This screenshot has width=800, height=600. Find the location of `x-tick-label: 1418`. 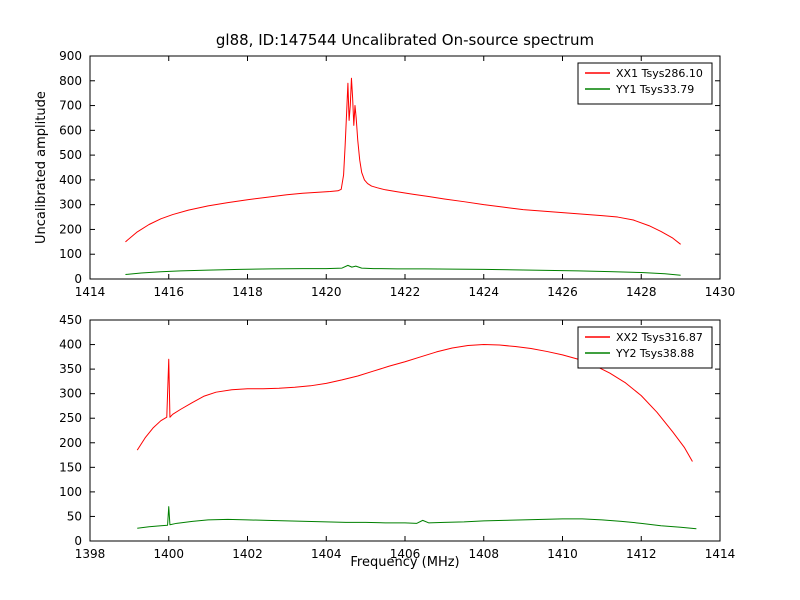

x-tick-label: 1418 is located at coordinates (247, 292).